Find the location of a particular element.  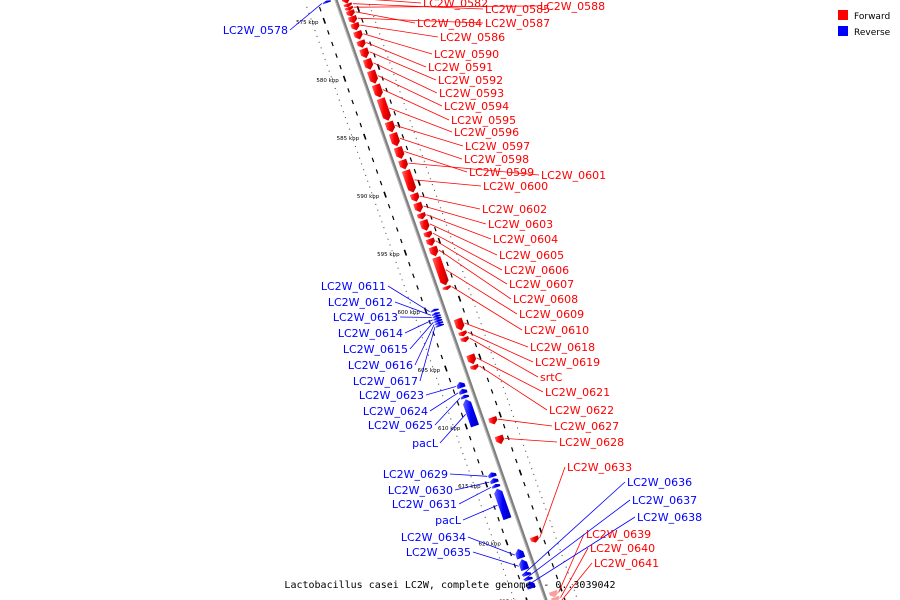

gene-label-lc2w-0607-23: LC2W_0607 is located at coordinates (541, 284).